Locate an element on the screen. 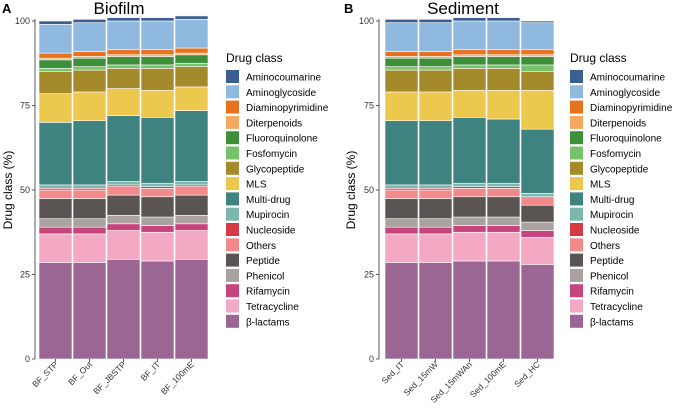  biofilm-segment-bf-stp-peptide is located at coordinates (55, 209).